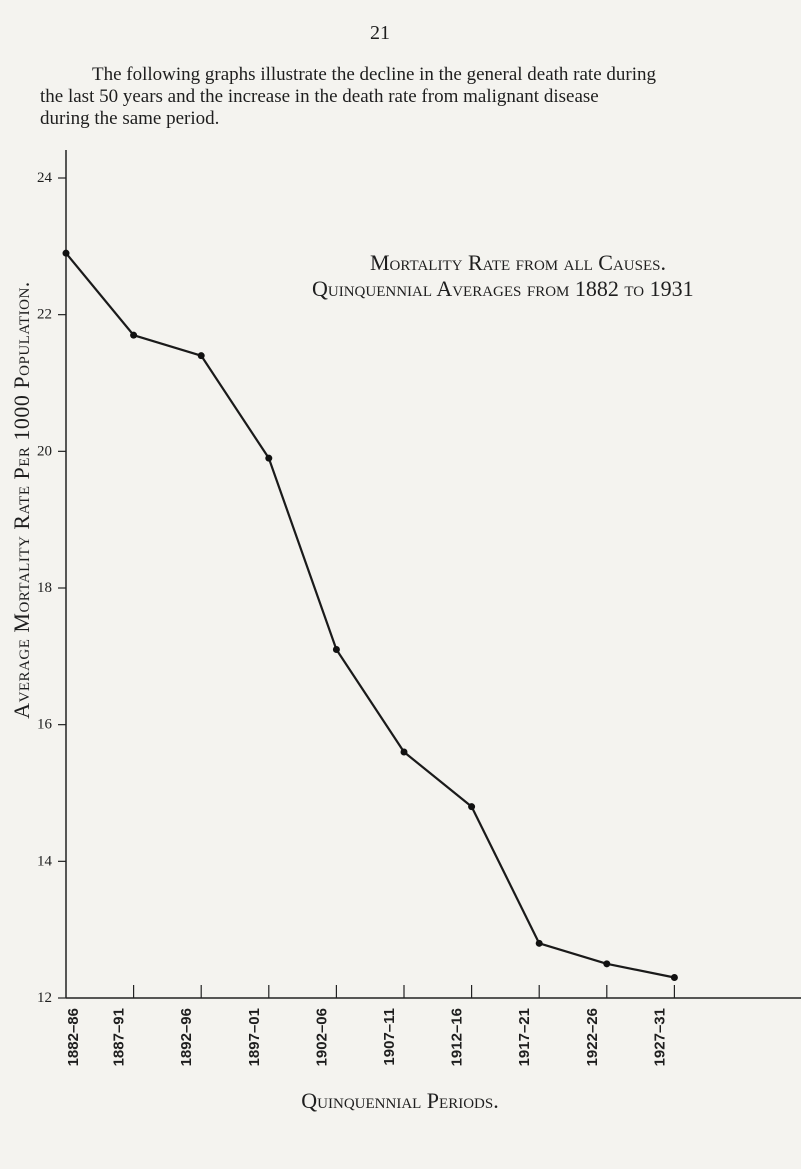 This screenshot has width=801, height=1169. What do you see at coordinates (44, 588) in the screenshot?
I see `y-tick-label: 18` at bounding box center [44, 588].